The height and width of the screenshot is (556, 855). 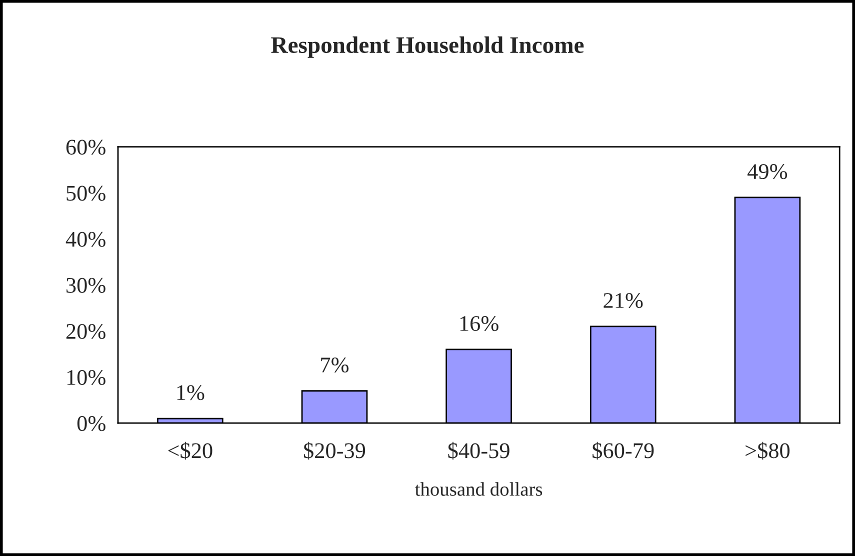 What do you see at coordinates (190, 451) in the screenshot?
I see `x-tick-label: <$20` at bounding box center [190, 451].